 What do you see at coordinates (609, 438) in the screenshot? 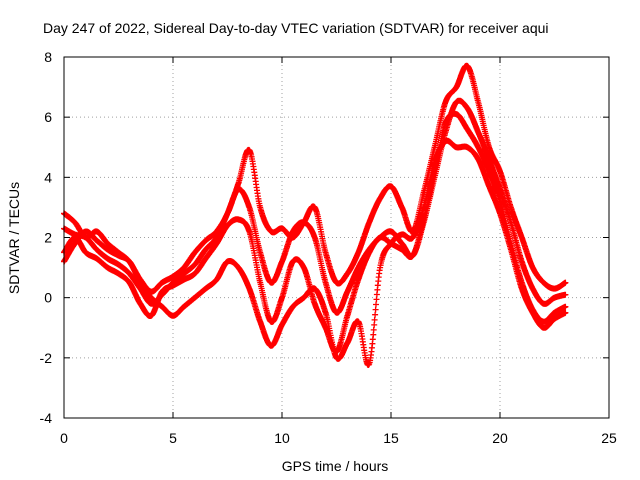
I see `x-tick-label: 25` at bounding box center [609, 438].